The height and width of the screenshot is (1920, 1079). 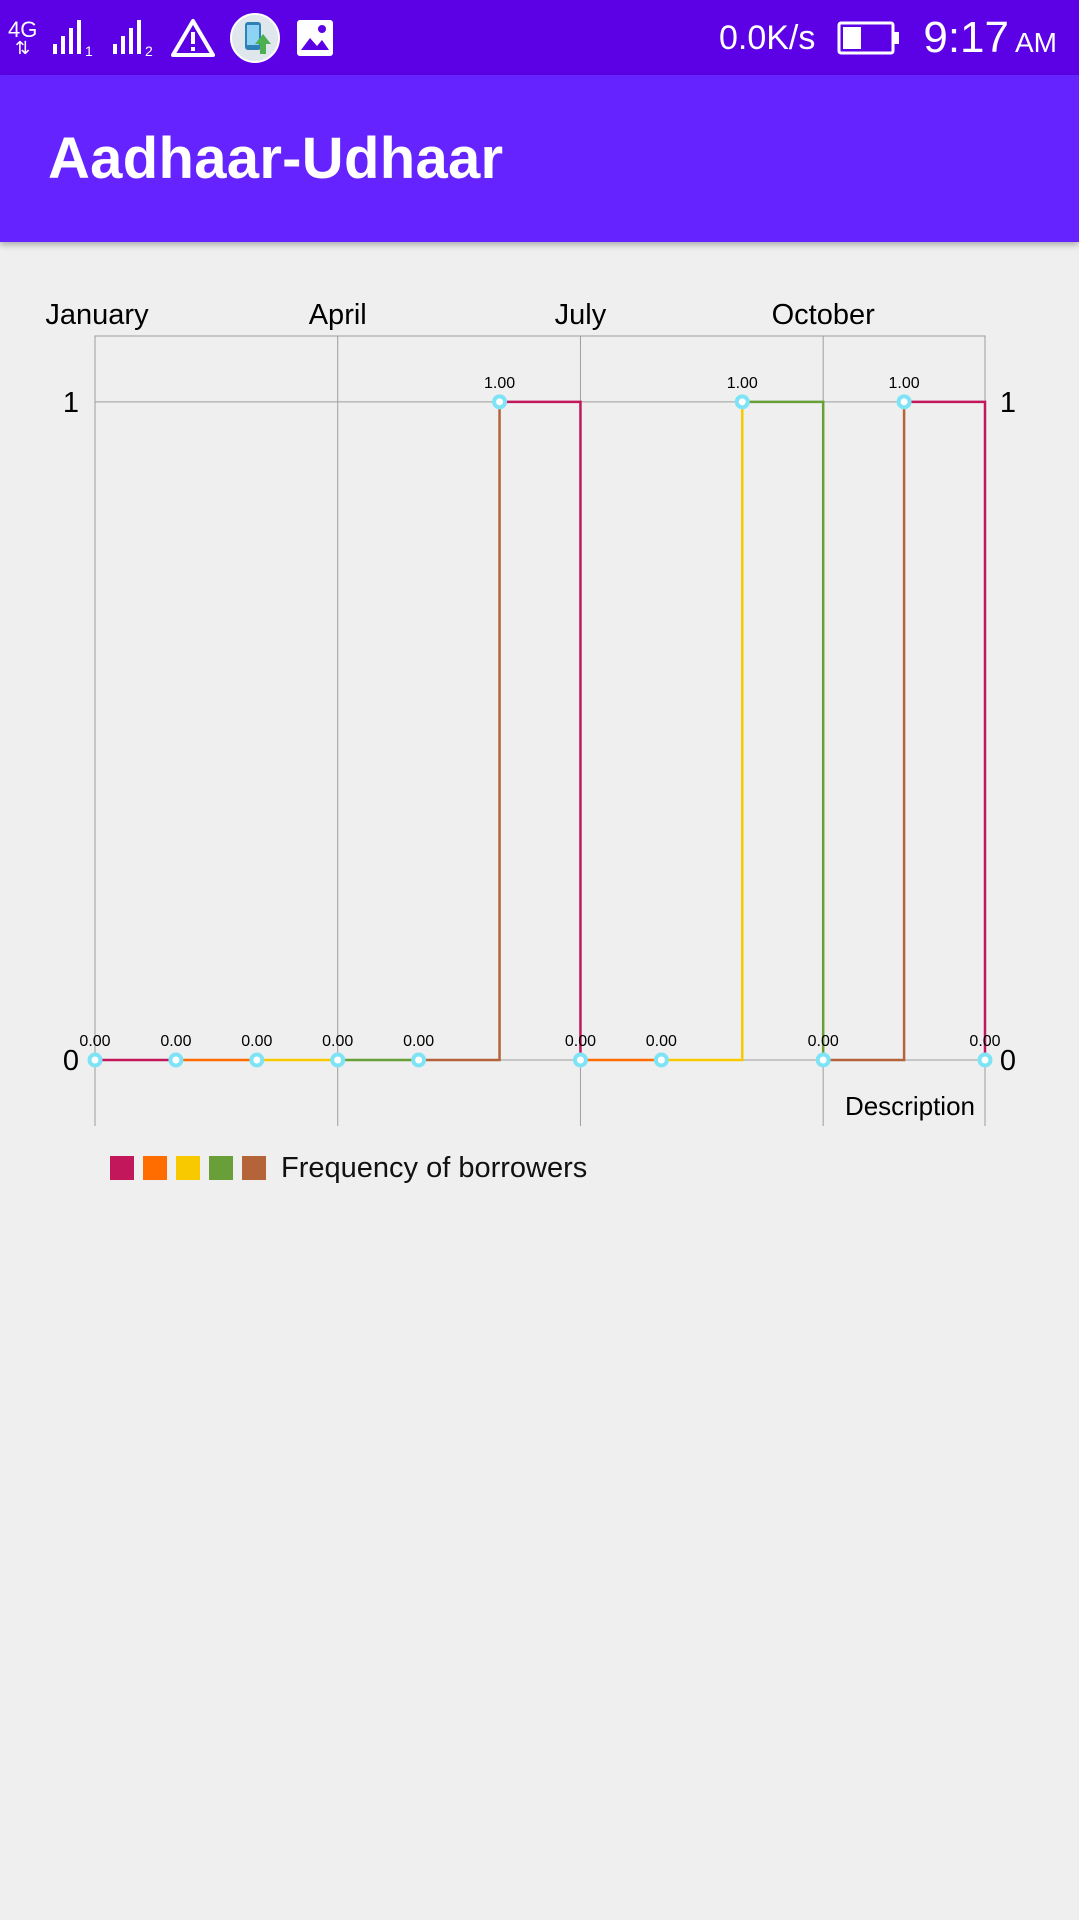 I want to click on sim2-index: 2, so click(x=149, y=50).